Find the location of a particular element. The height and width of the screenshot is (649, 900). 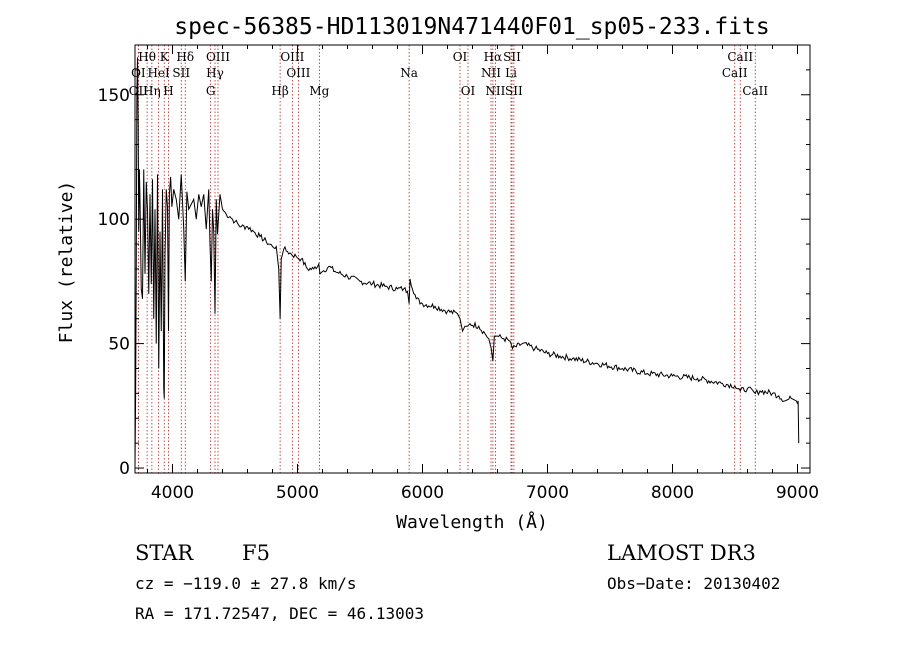

object-class: STAR is located at coordinates (164, 553).